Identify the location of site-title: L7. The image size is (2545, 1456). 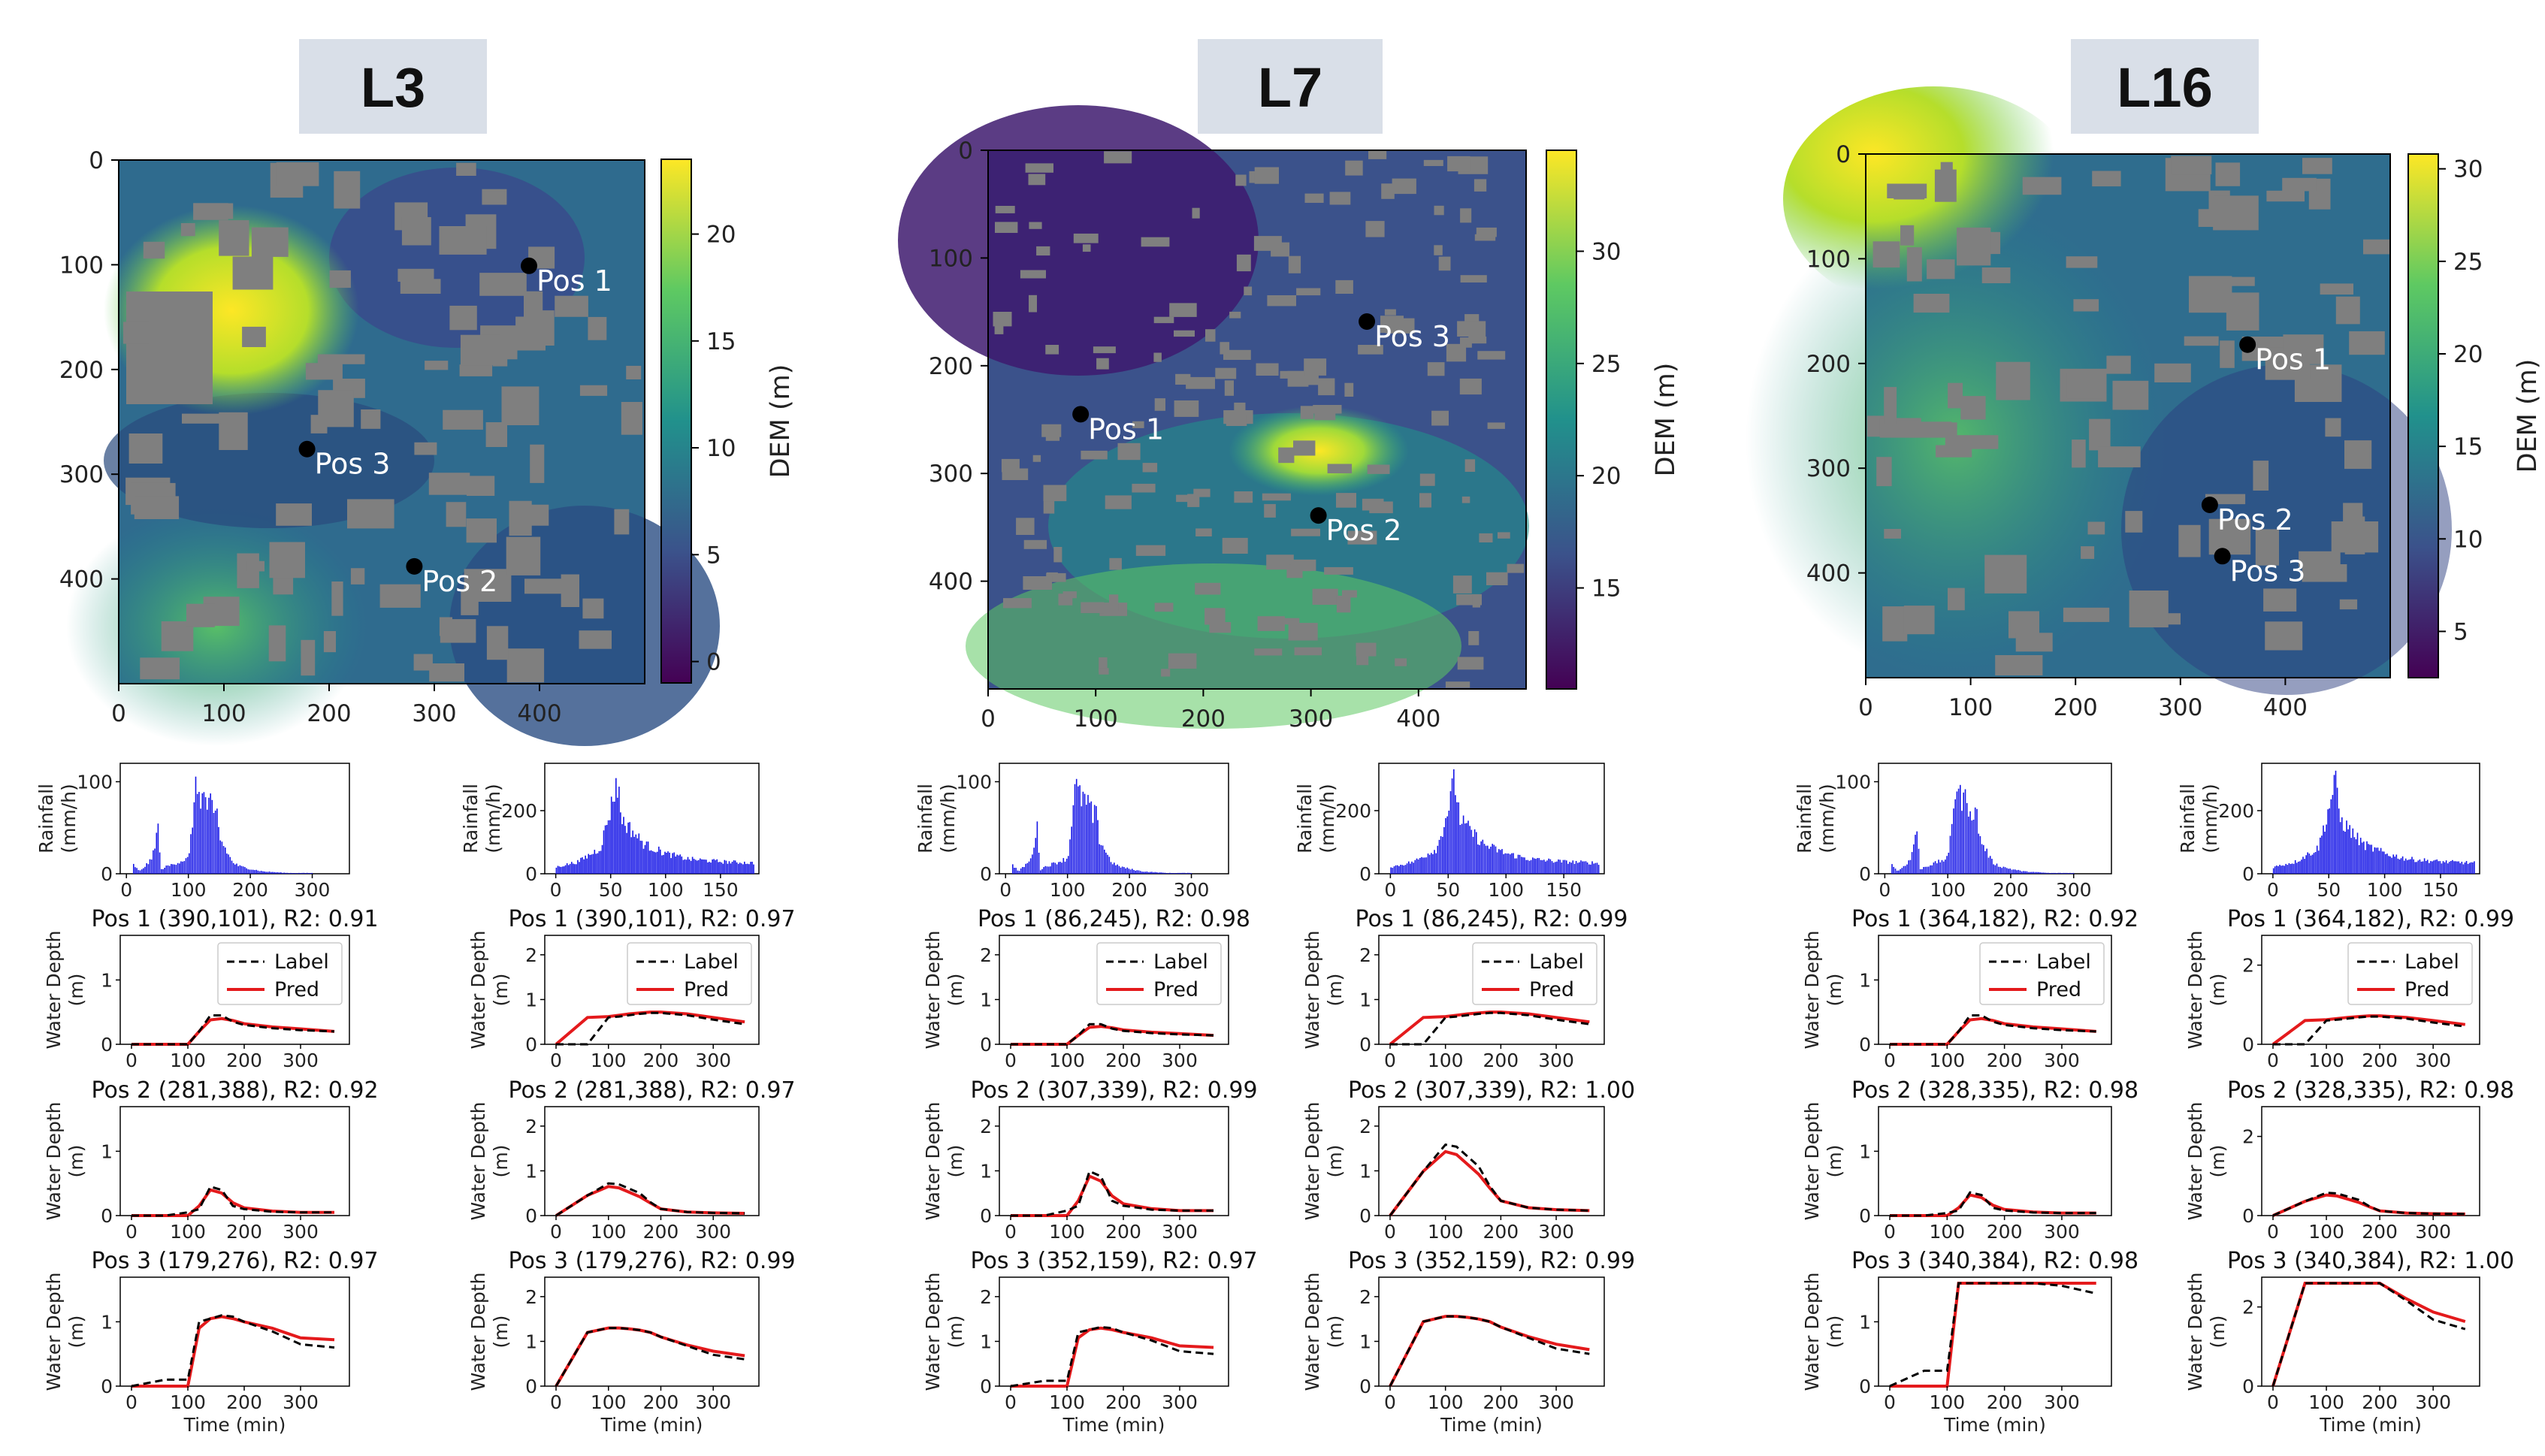
(1290, 87).